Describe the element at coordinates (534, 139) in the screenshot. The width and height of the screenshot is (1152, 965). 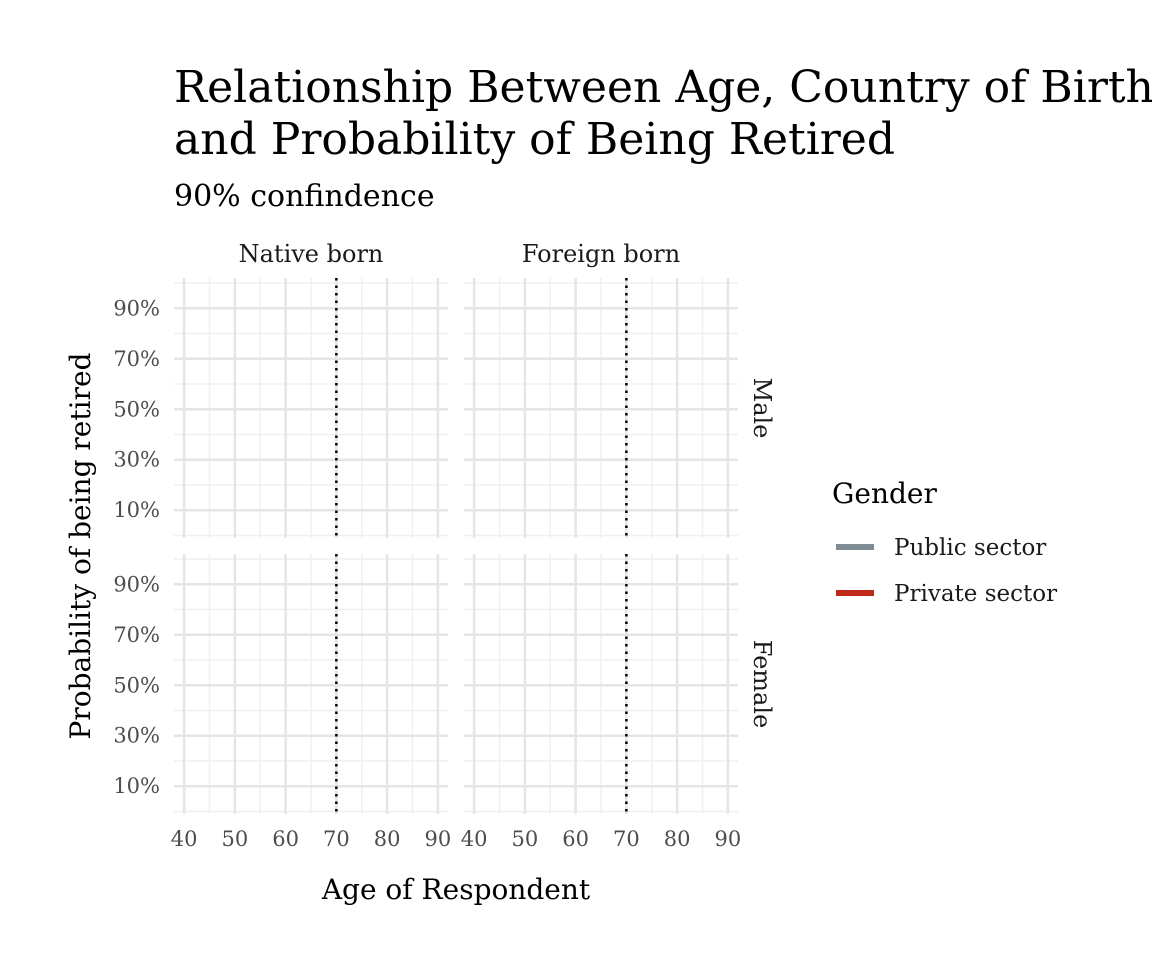
I see `chart-title-line-2: and Probability of Being Retired` at that location.